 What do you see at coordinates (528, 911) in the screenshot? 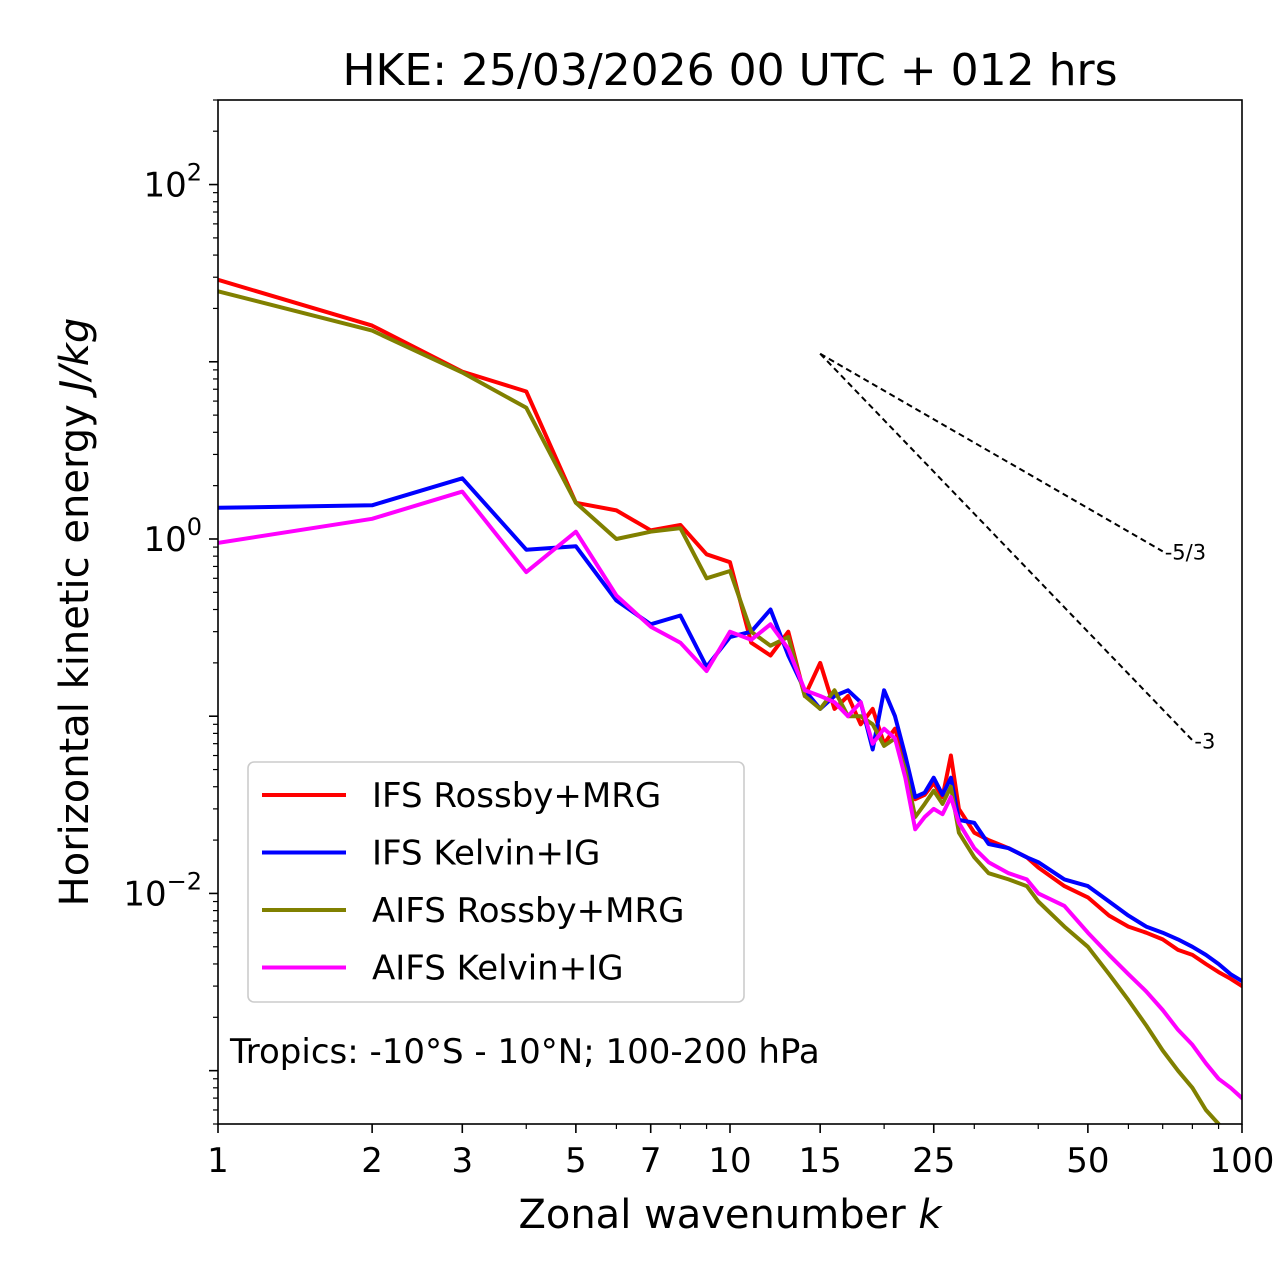
I see `legend-label-aifs-rossby-mrg: AIFS Rossby+MRG` at bounding box center [528, 911].